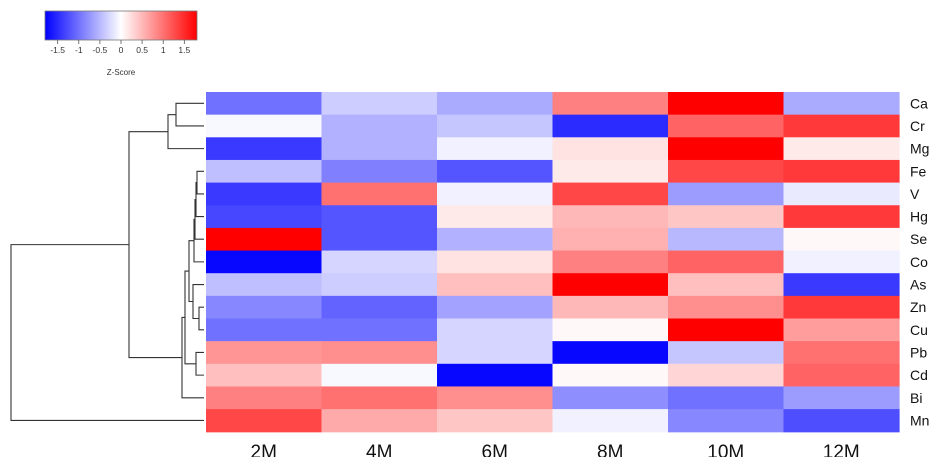 Image resolution: width=940 pixels, height=457 pixels. Describe the element at coordinates (610, 194) in the screenshot. I see `heatmap-cell-v-8m` at that location.